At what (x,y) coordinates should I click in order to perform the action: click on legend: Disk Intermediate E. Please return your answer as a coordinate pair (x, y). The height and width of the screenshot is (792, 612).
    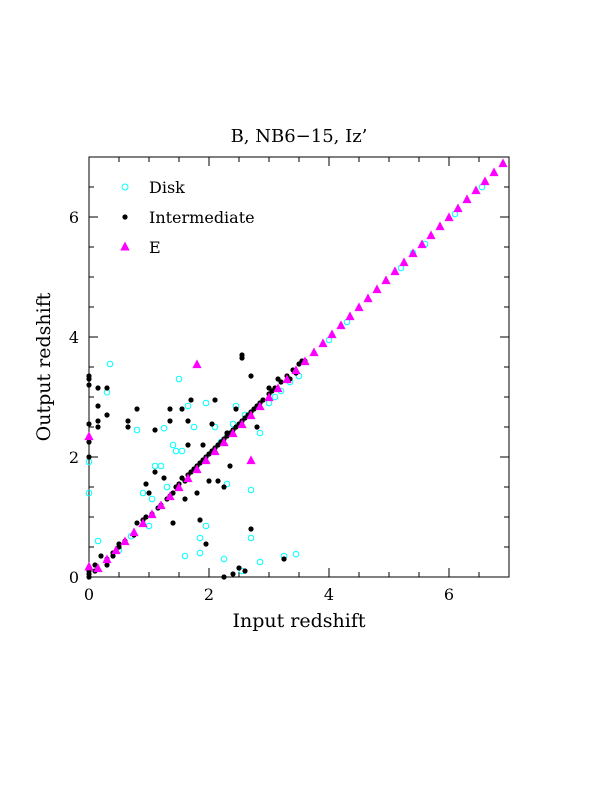
    Looking at the image, I should click on (187, 217).